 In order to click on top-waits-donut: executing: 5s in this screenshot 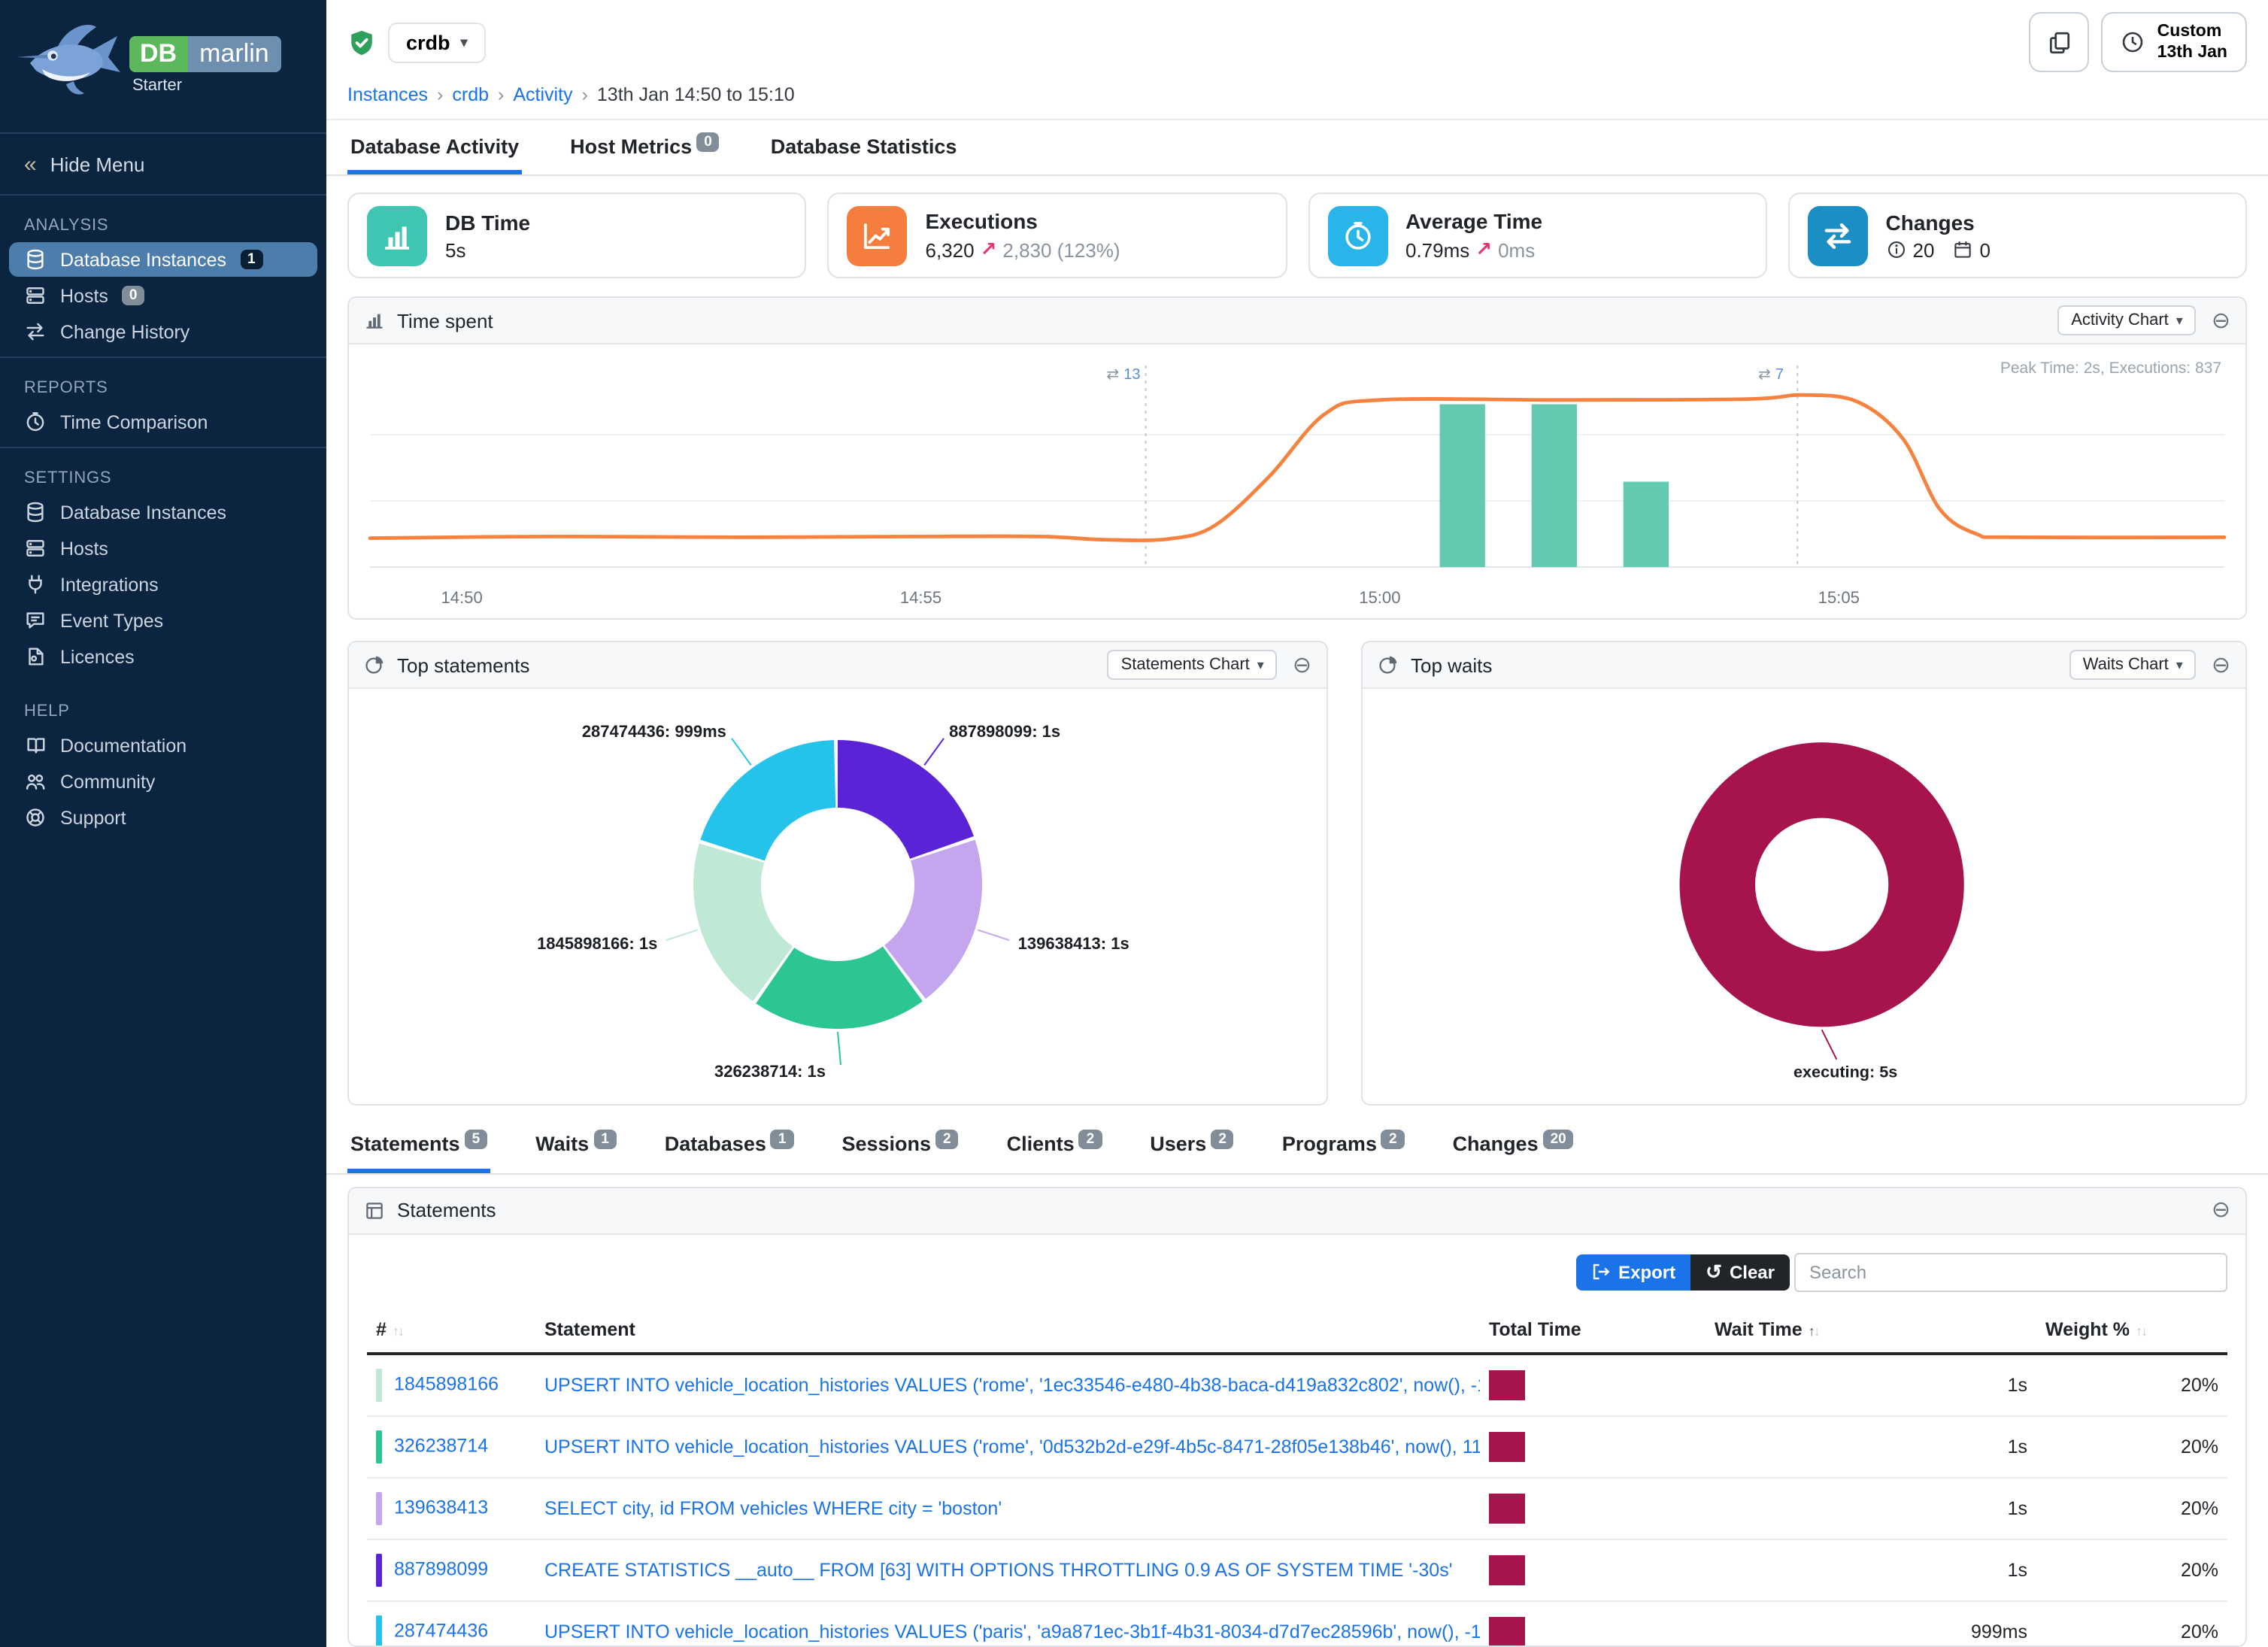, I will do `click(1804, 898)`.